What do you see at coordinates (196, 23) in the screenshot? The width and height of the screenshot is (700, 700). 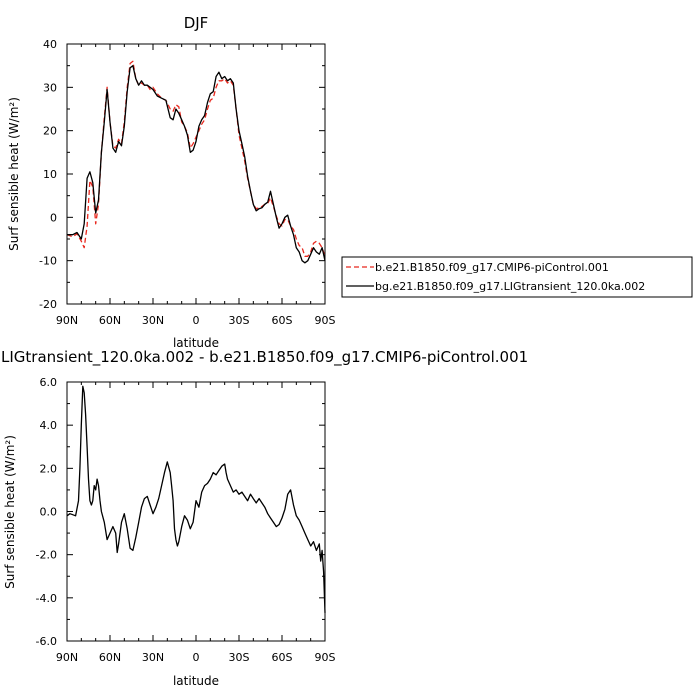 I see `top-chart-title: DJF` at bounding box center [196, 23].